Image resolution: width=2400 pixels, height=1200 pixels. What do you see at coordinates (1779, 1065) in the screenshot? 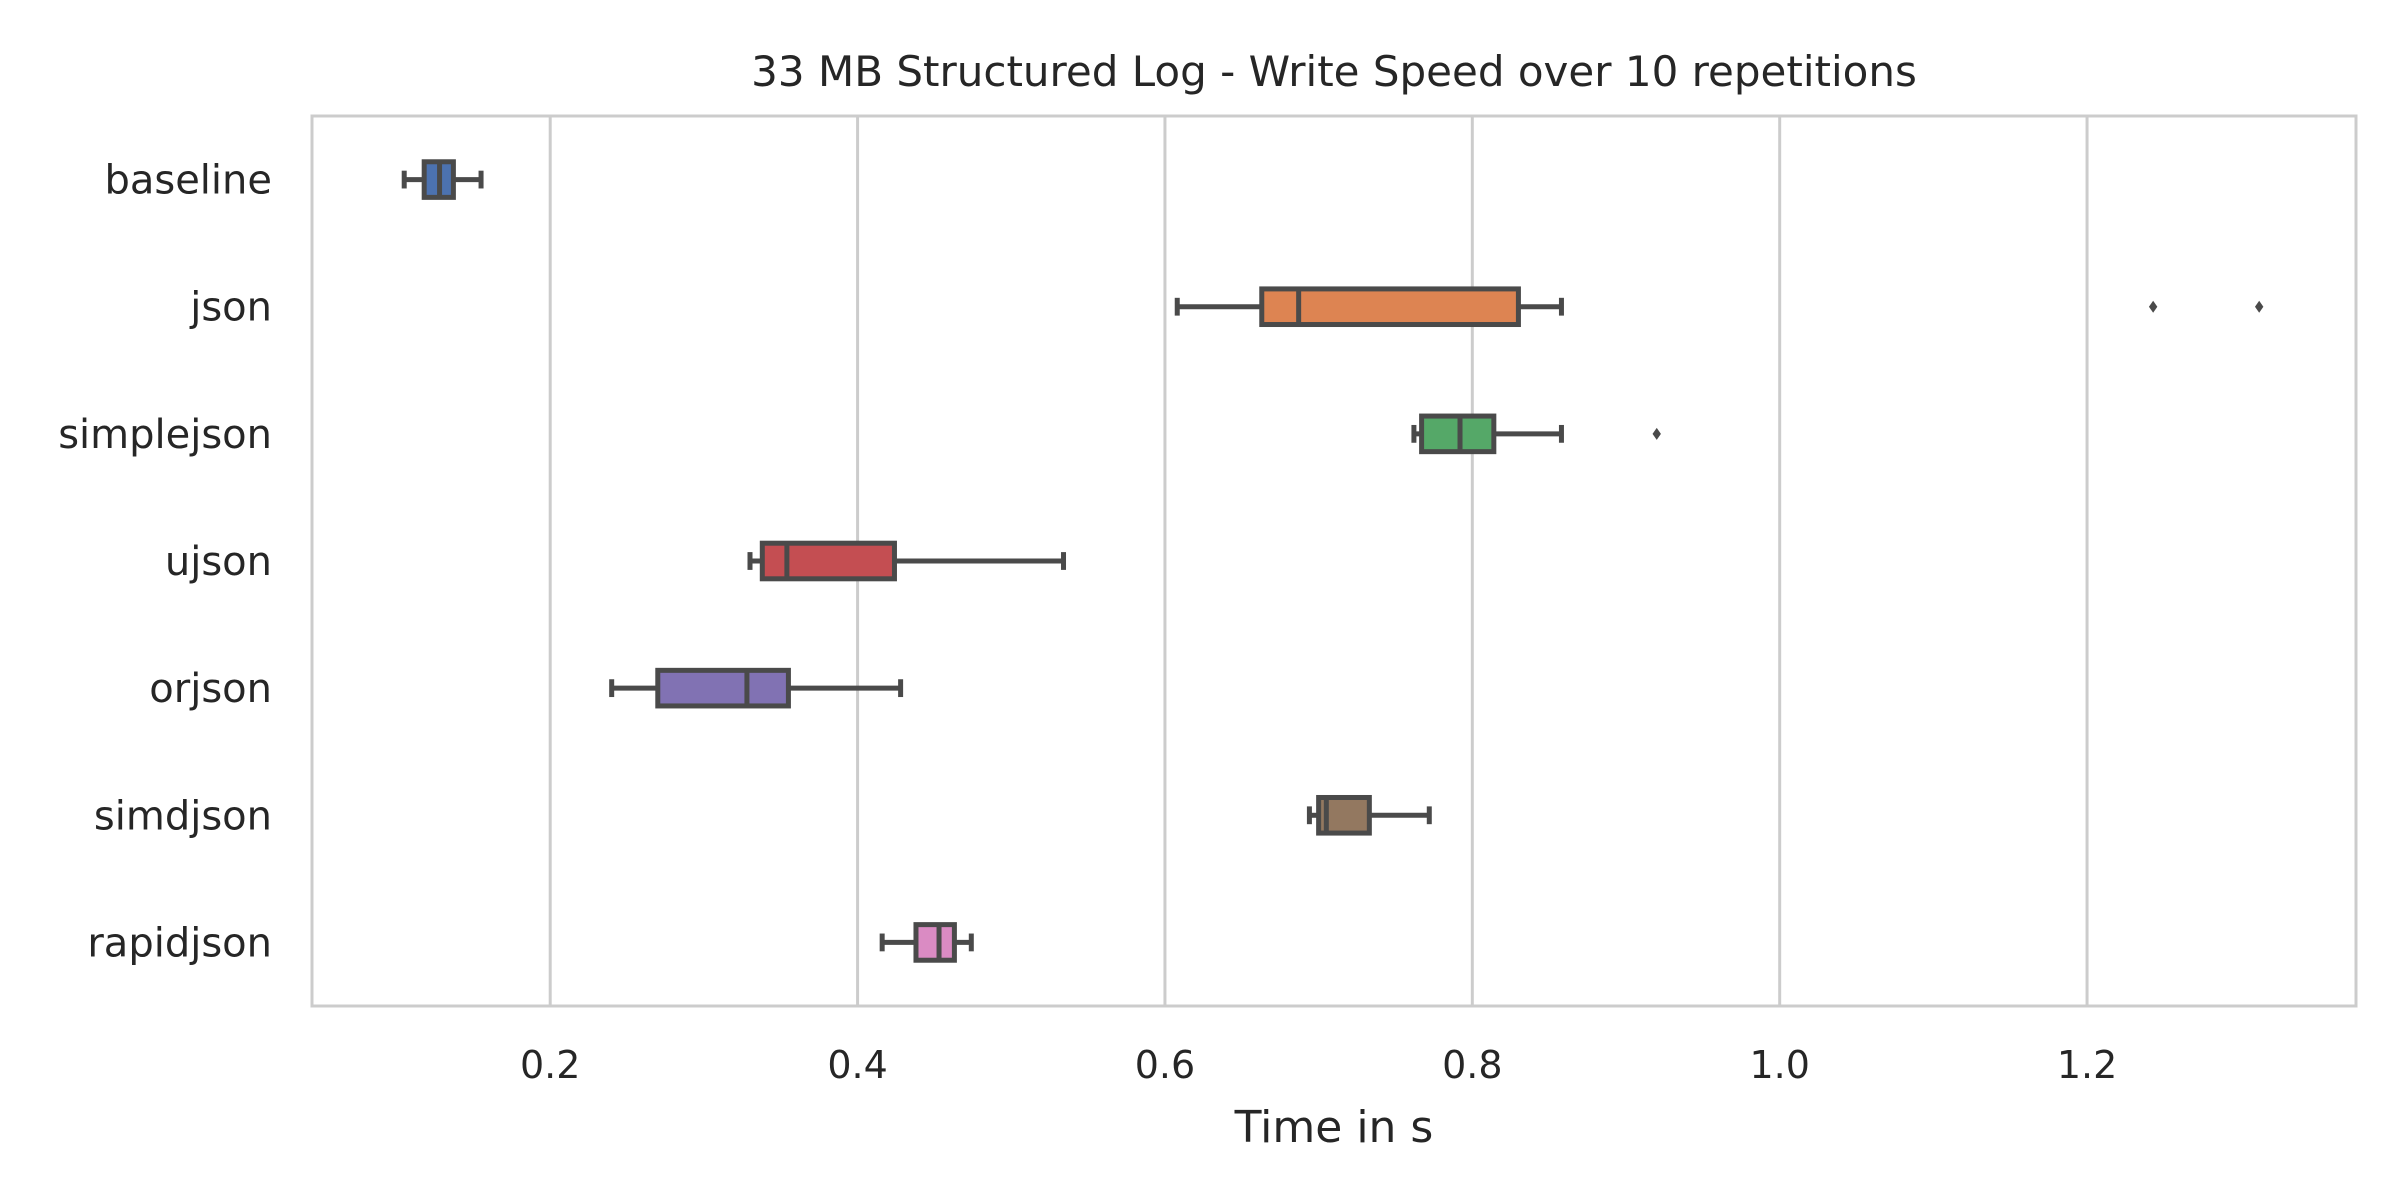
I see `x-tick-label: 1.0` at bounding box center [1779, 1065].